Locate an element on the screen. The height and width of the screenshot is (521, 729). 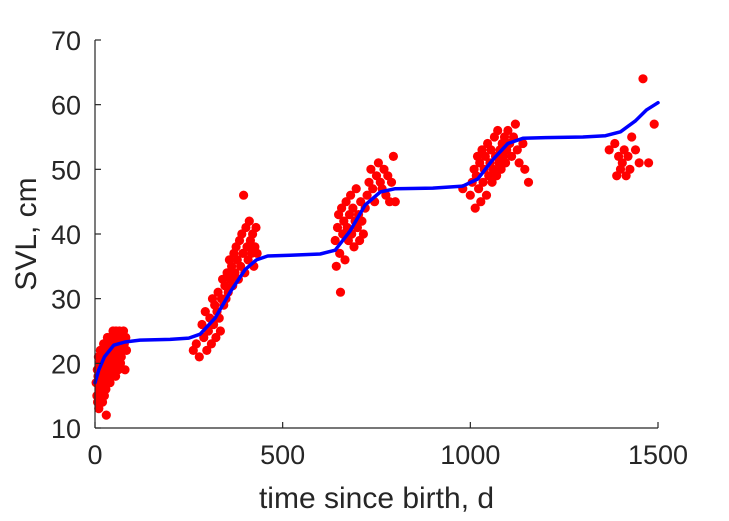
x-axis-ticks: 0 500 1000 1500 is located at coordinates (387, 446).